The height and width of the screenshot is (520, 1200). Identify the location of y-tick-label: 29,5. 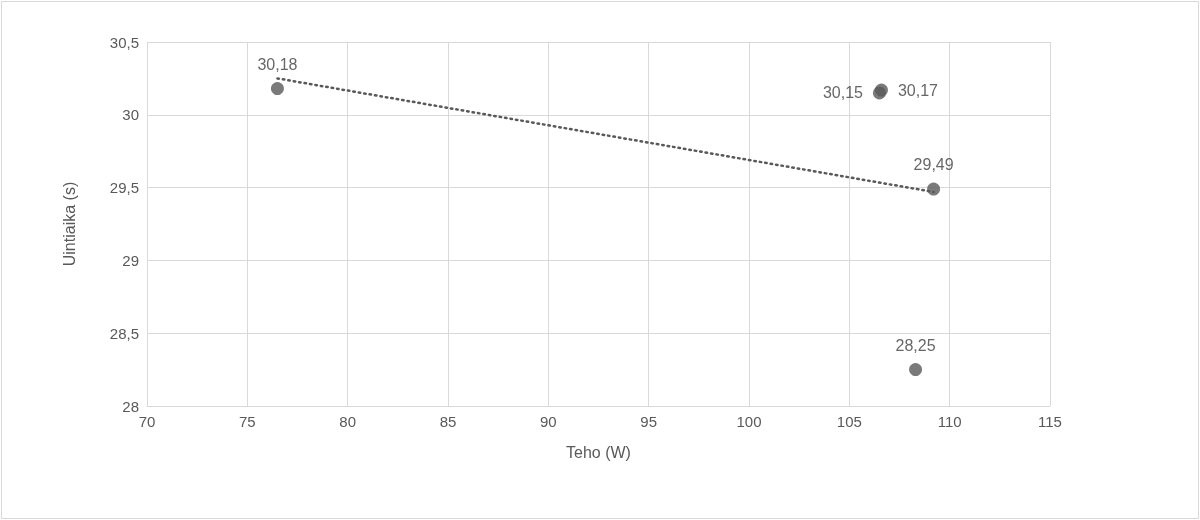
(124, 188).